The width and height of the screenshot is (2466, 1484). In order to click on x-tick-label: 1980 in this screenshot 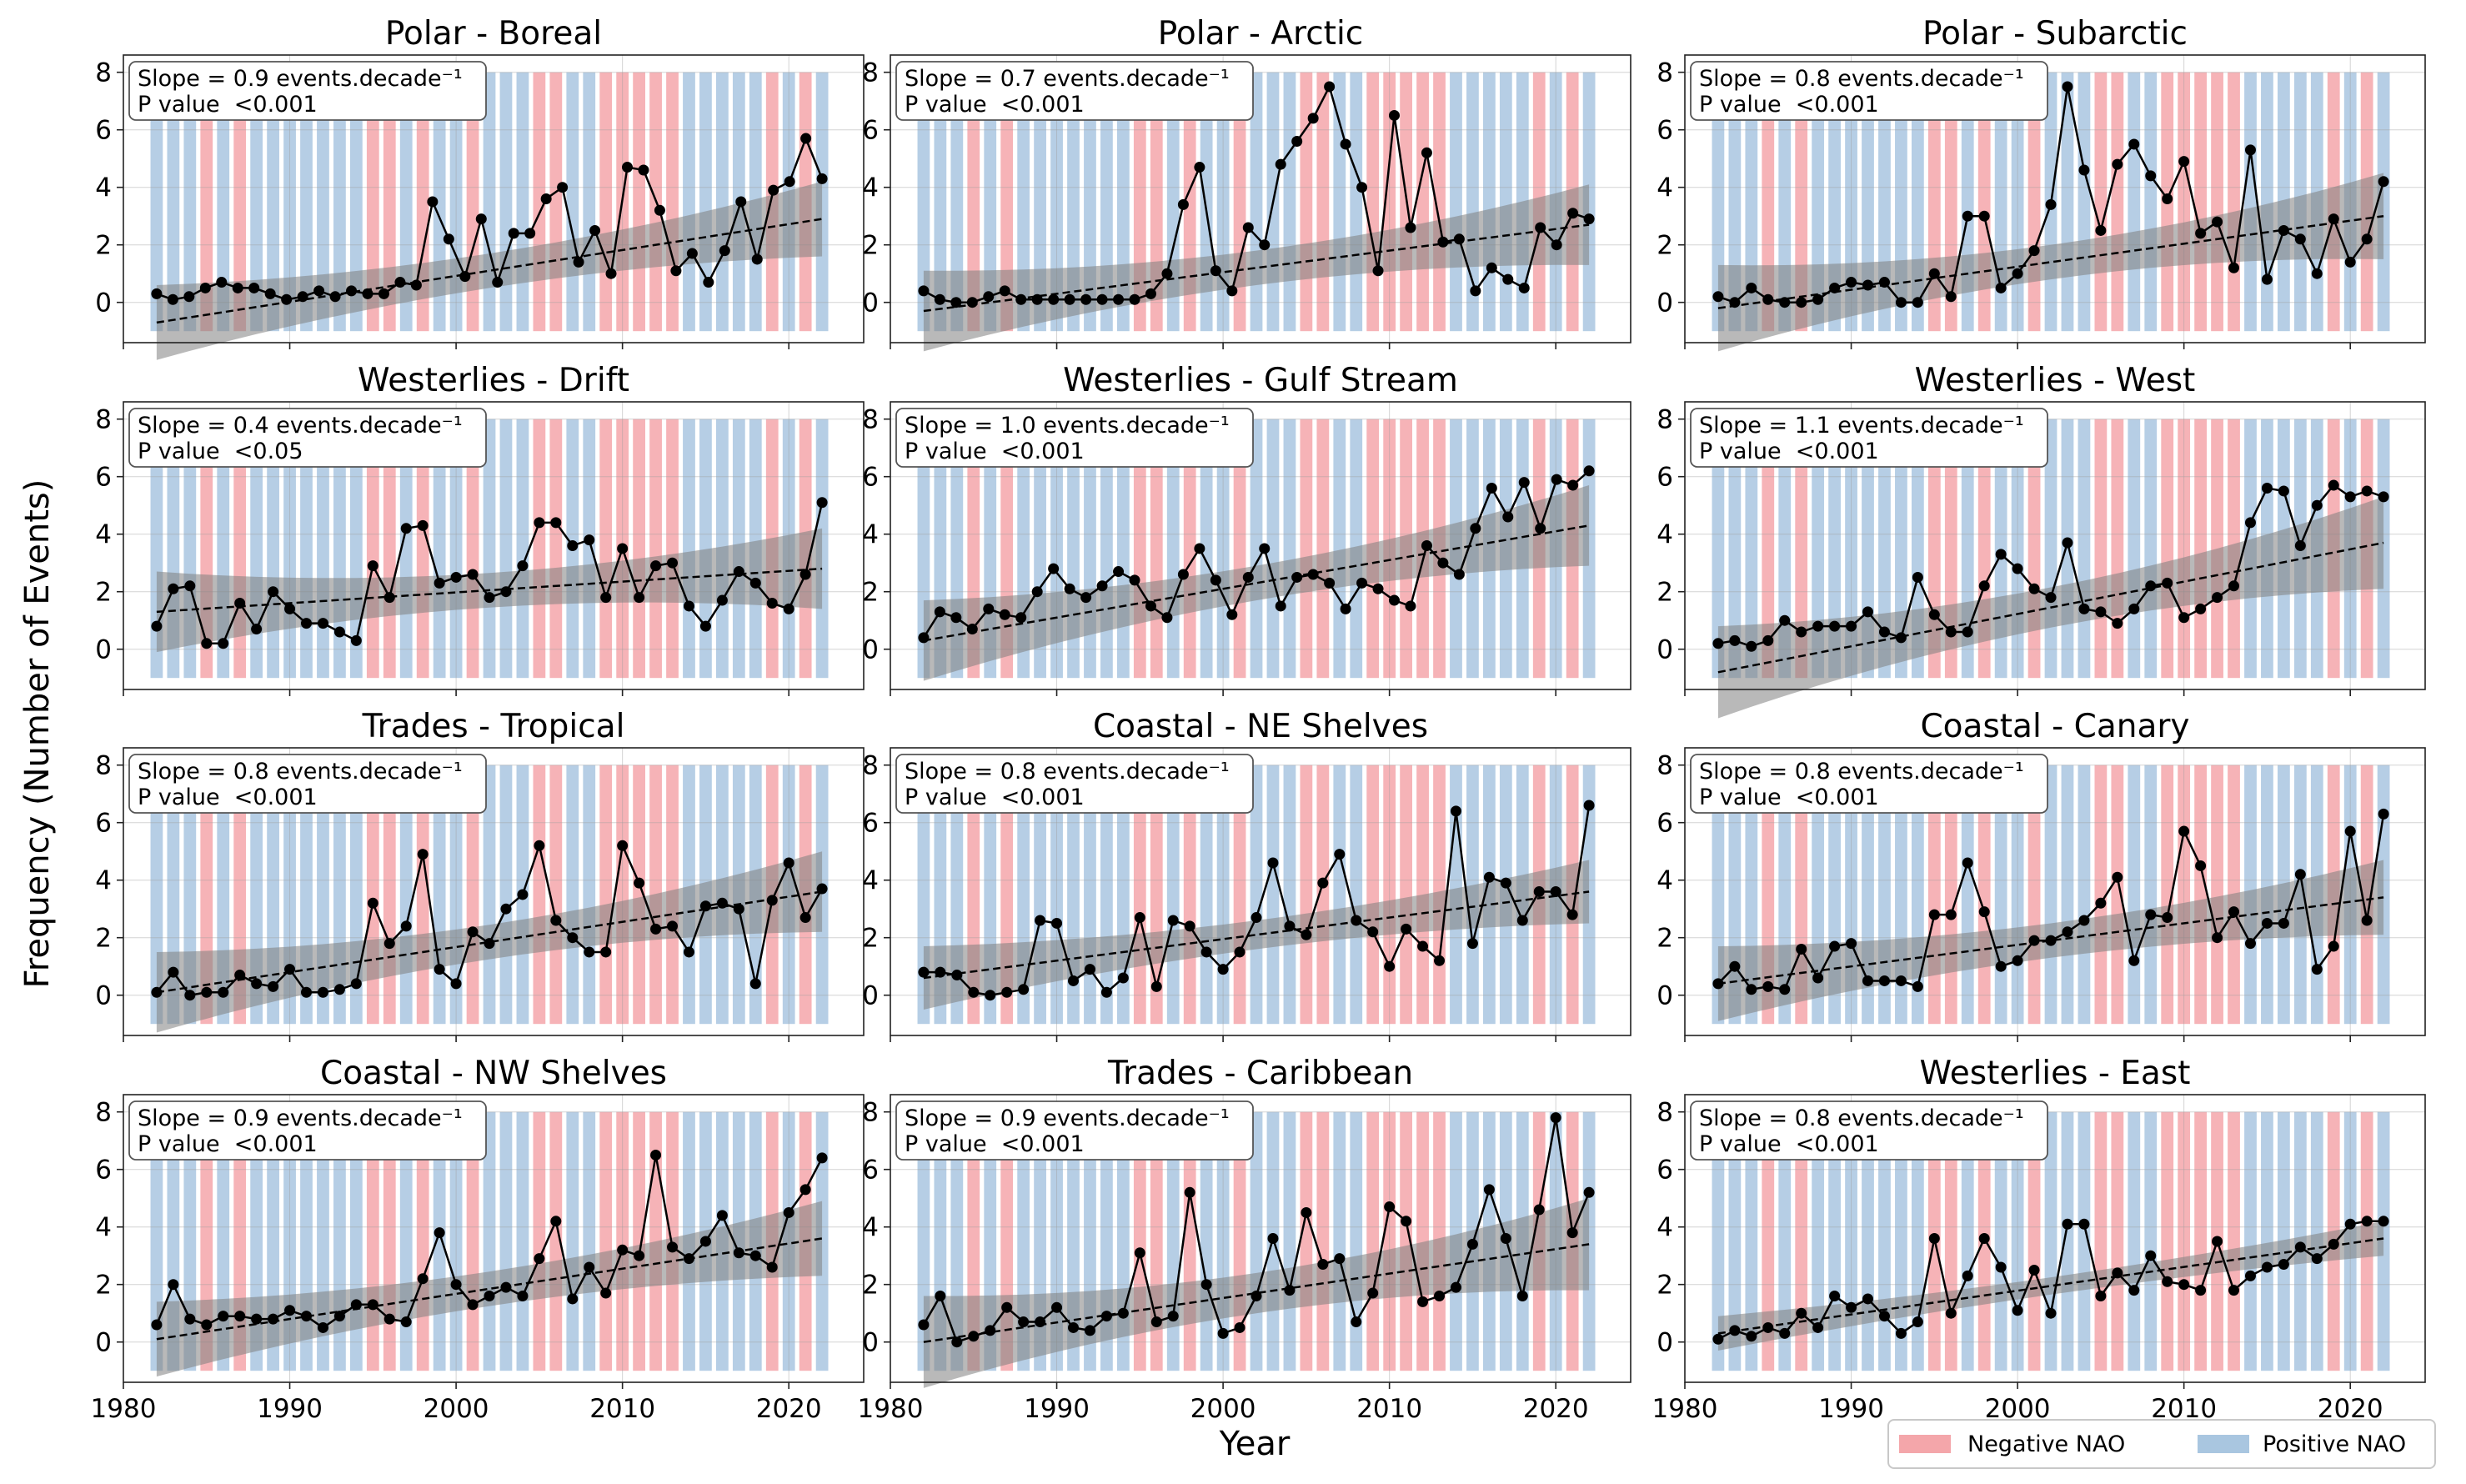, I will do `click(124, 1409)`.